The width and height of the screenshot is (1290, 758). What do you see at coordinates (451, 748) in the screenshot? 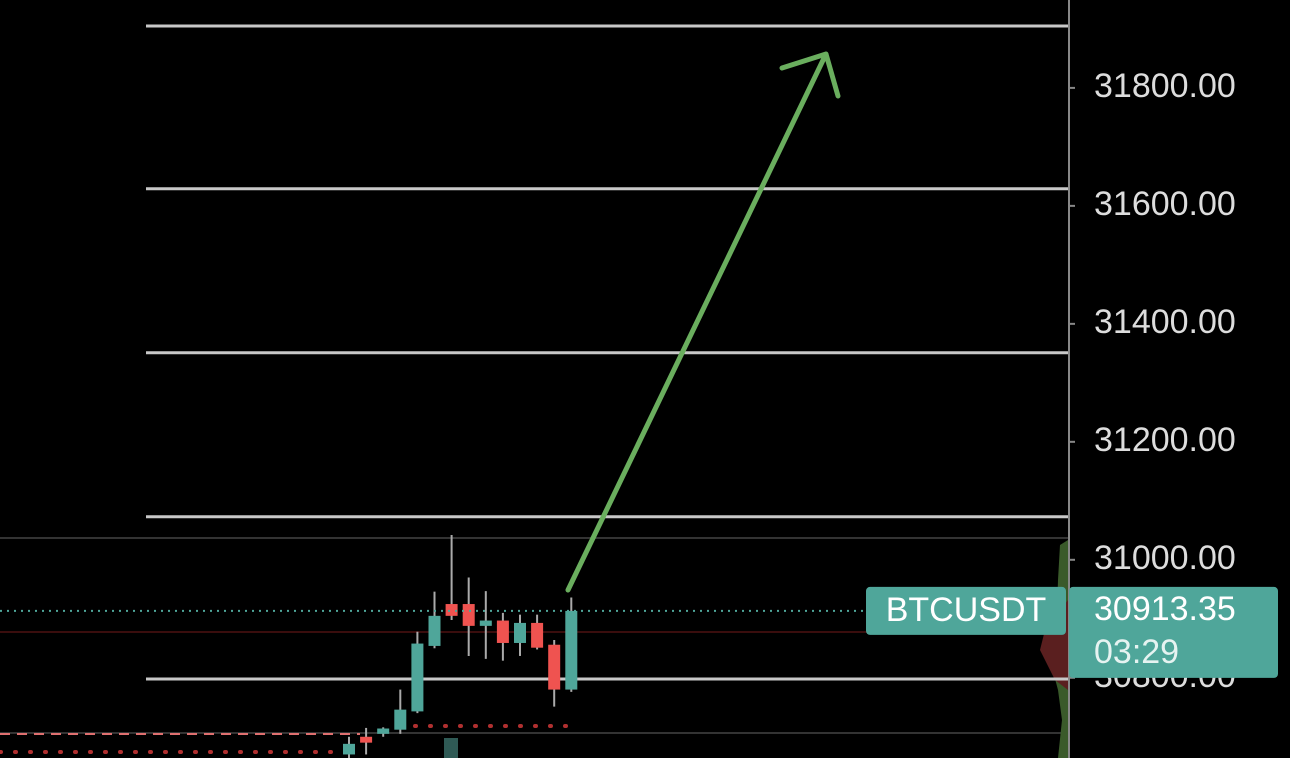
I see `volume-bar` at bounding box center [451, 748].